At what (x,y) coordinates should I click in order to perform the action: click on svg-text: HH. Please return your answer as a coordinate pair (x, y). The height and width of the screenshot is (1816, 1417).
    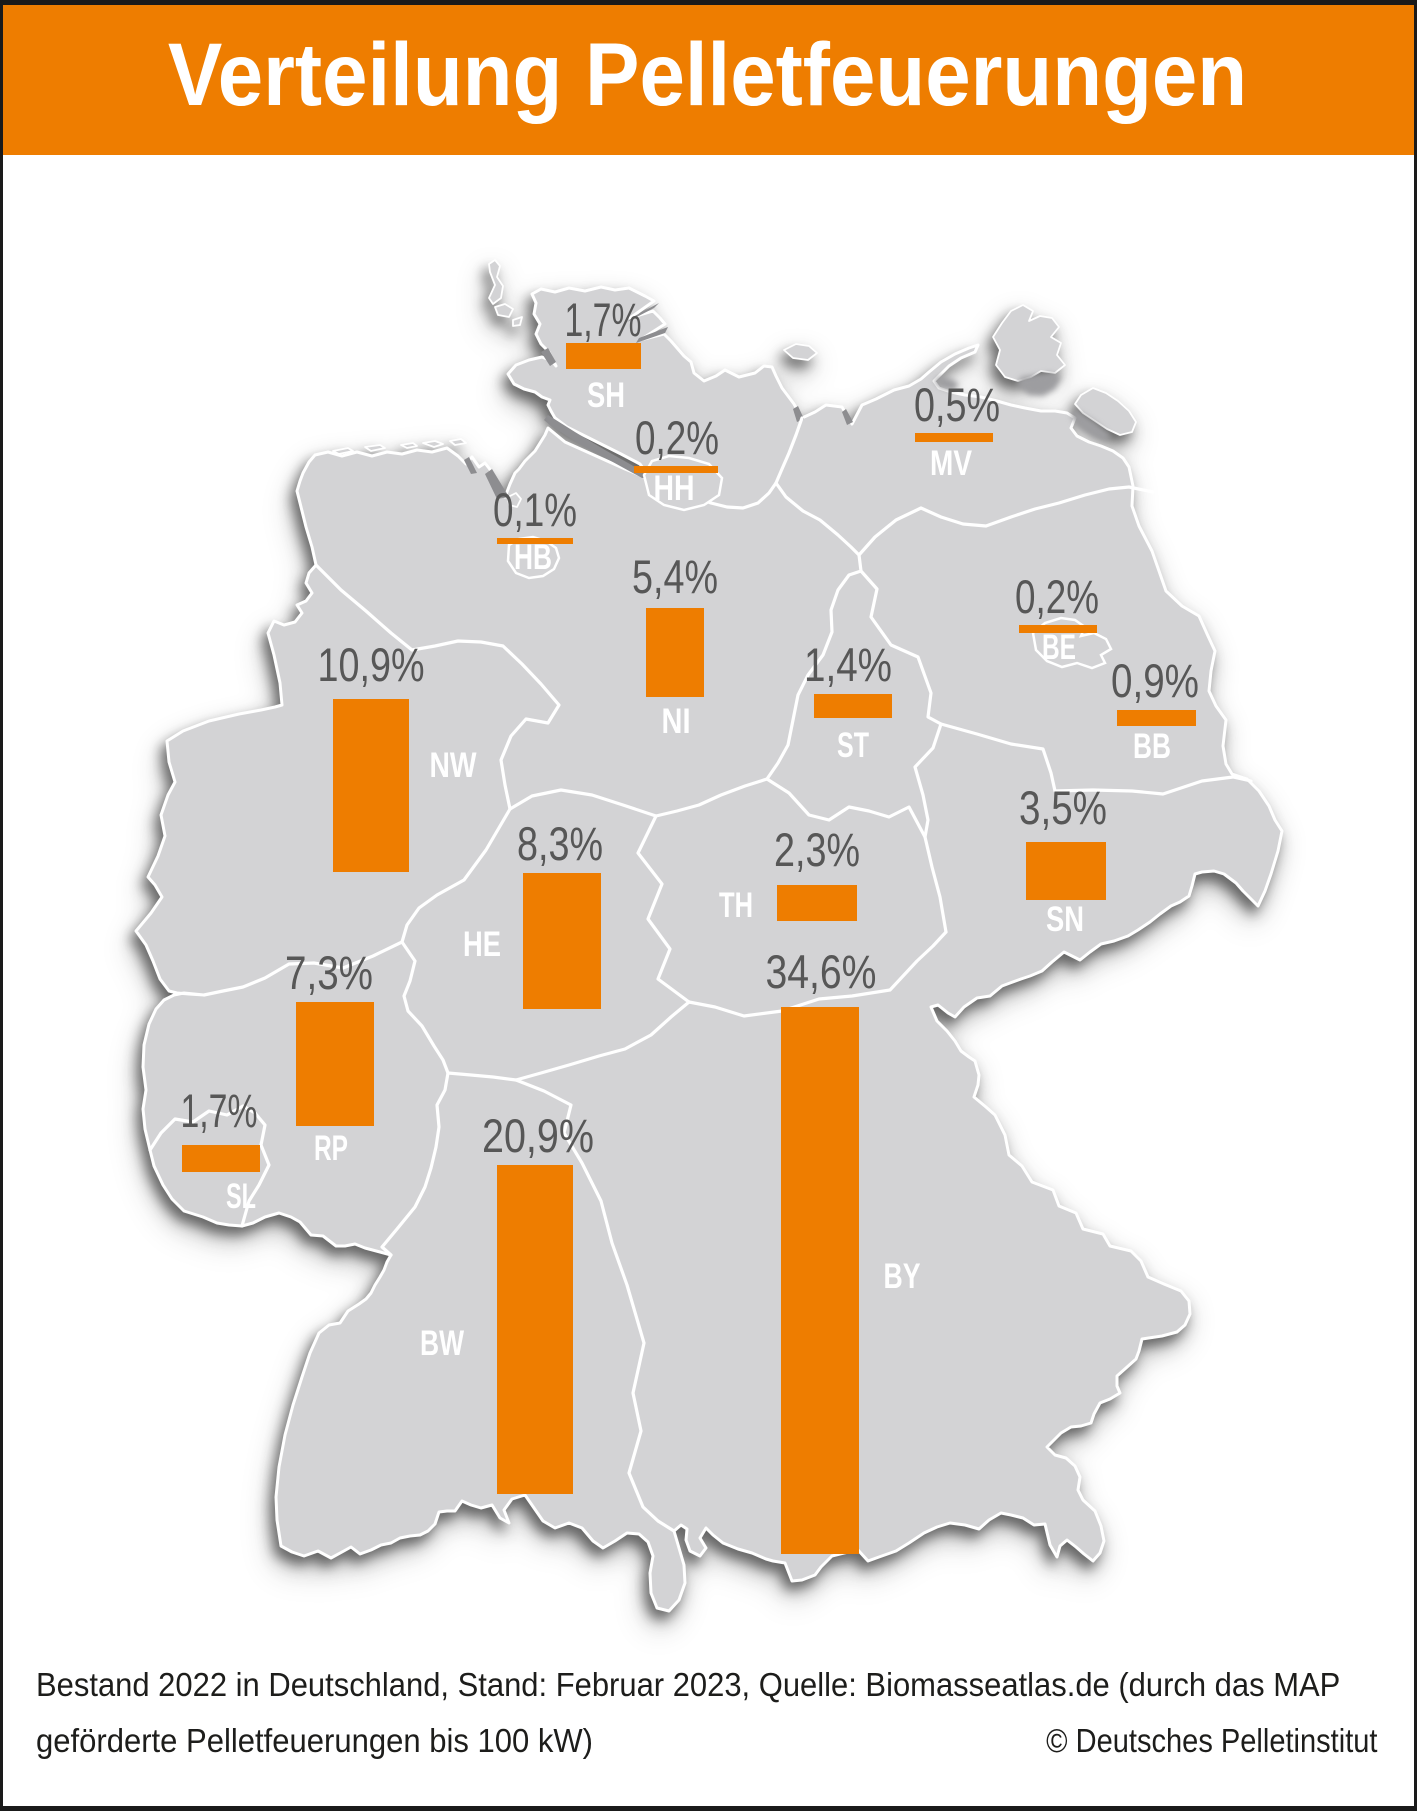
    Looking at the image, I should click on (674, 488).